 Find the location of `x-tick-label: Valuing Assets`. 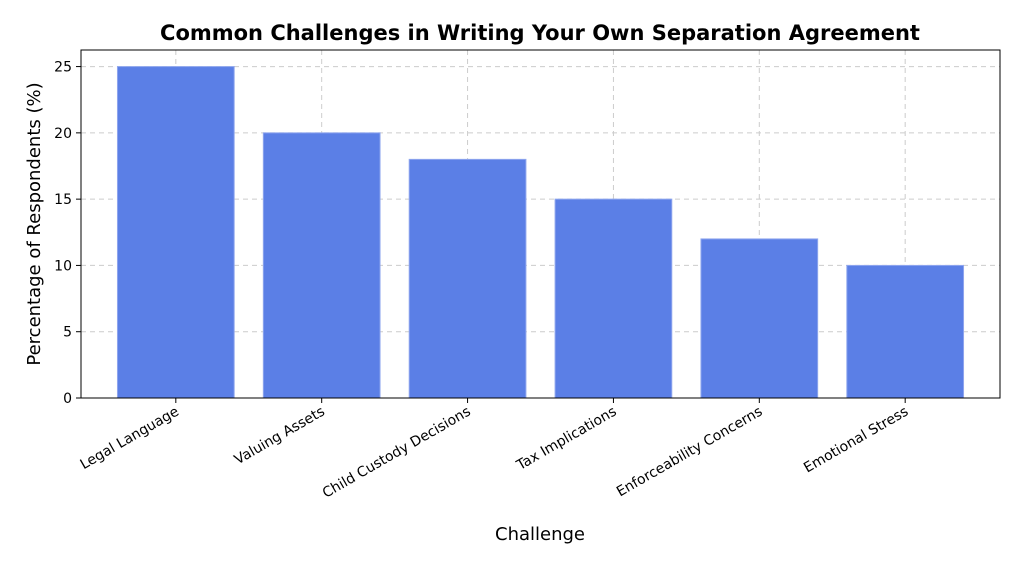

x-tick-label: Valuing Assets is located at coordinates (280, 436).